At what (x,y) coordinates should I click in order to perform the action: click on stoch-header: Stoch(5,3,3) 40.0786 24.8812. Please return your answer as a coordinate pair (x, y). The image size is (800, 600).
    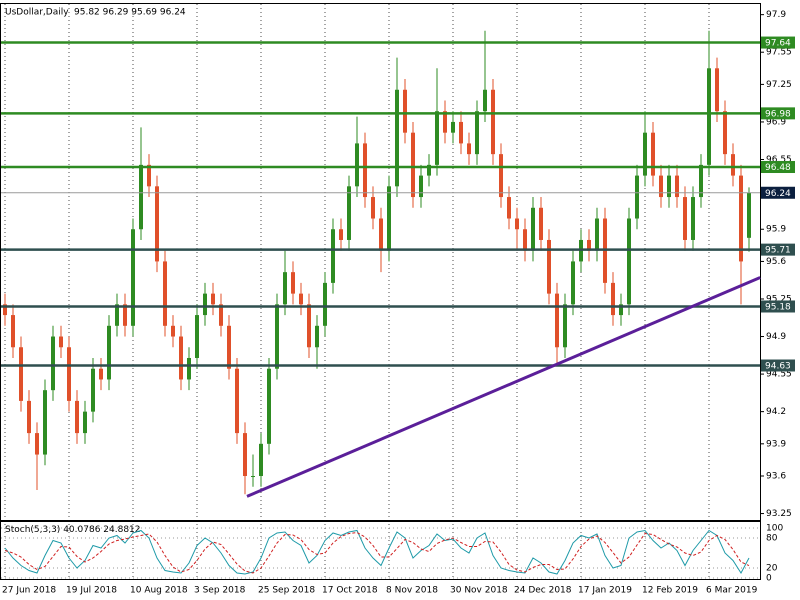
    Looking at the image, I should click on (73, 530).